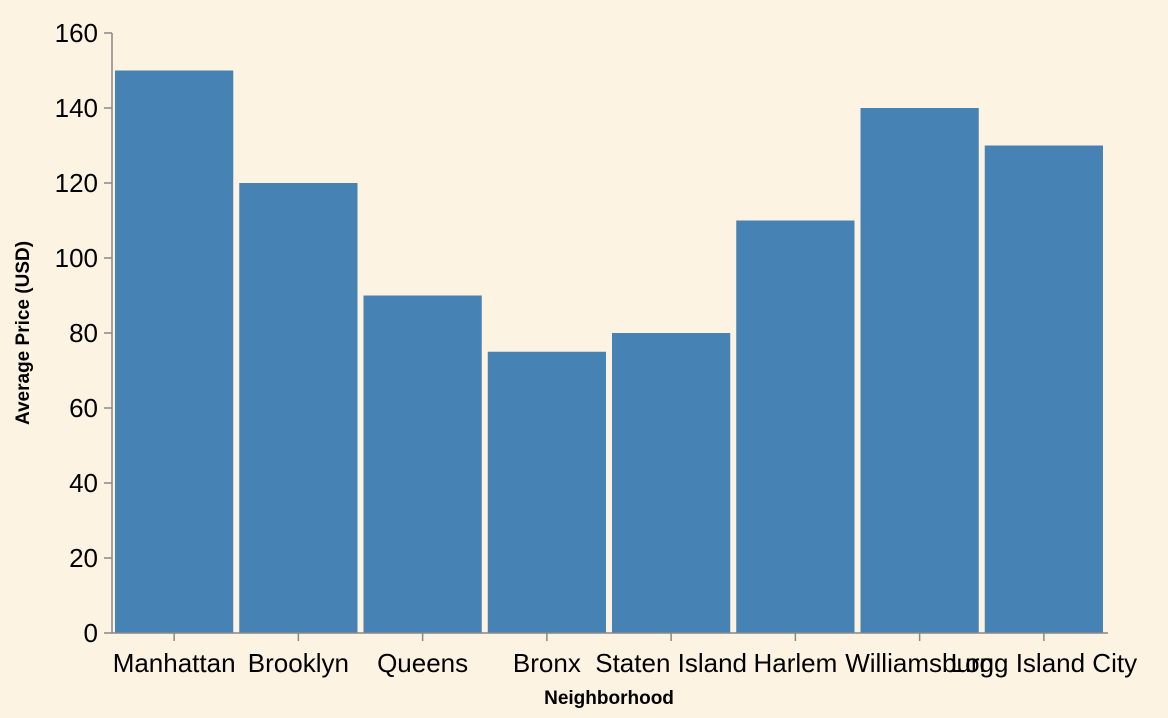 This screenshot has height=718, width=1168. What do you see at coordinates (547, 663) in the screenshot?
I see `x-tick-label: Bronx` at bounding box center [547, 663].